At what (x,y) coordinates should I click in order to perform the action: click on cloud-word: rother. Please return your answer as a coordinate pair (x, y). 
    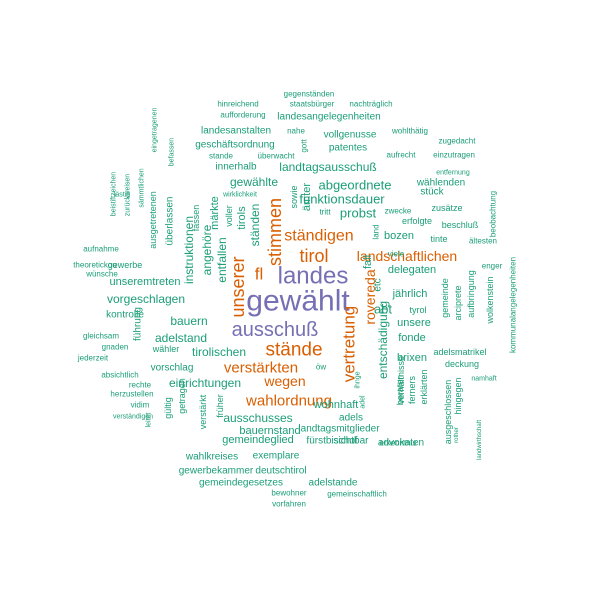
    Looking at the image, I should click on (457, 435).